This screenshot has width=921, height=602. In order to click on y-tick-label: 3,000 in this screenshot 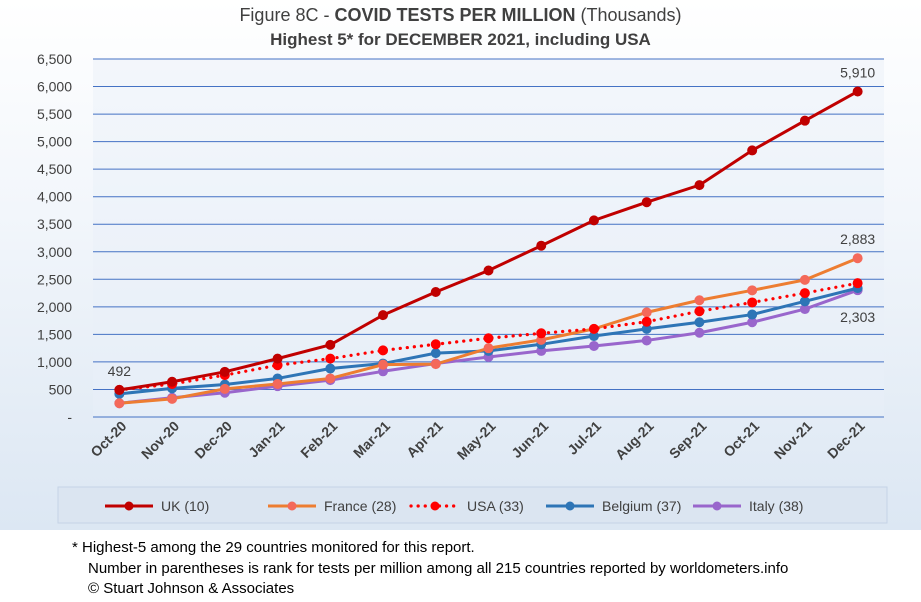, I will do `click(54, 252)`.